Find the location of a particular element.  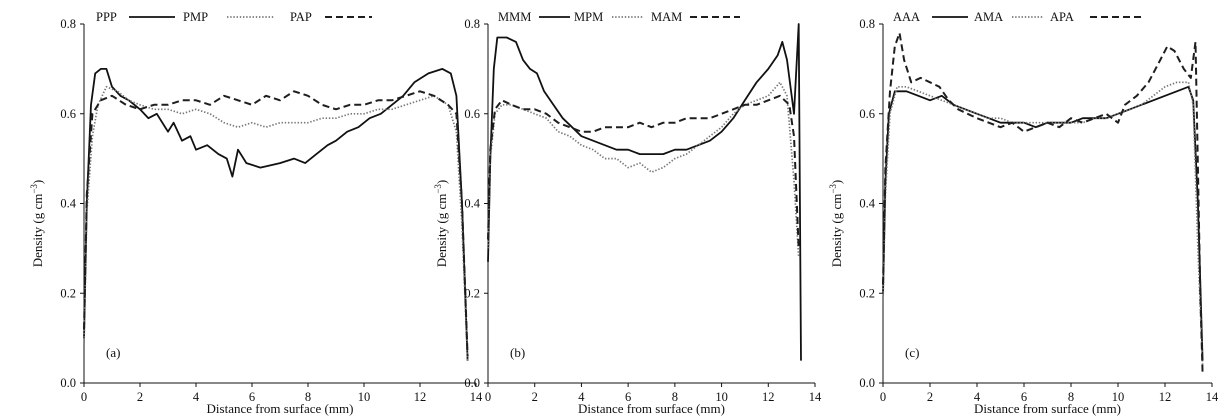

legend-label-ama: AMA is located at coordinates (988, 17).